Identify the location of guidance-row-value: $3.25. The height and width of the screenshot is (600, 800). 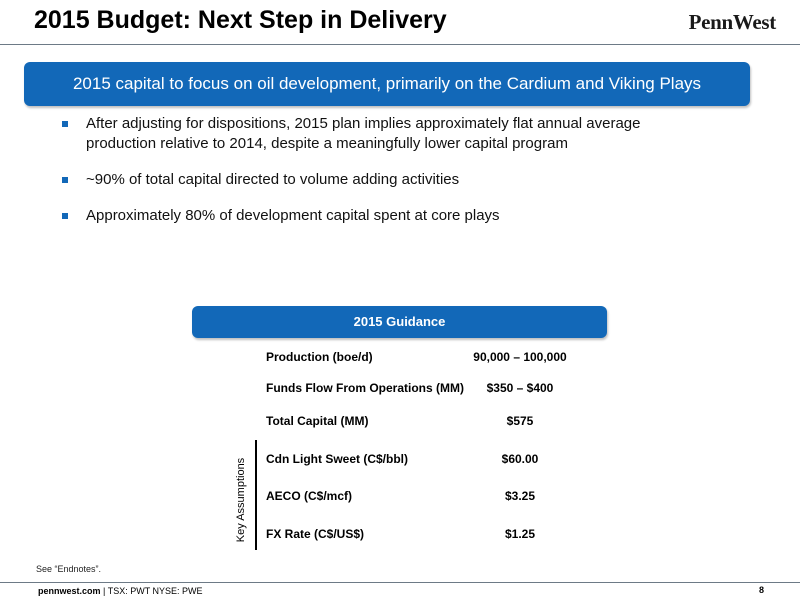
(520, 496).